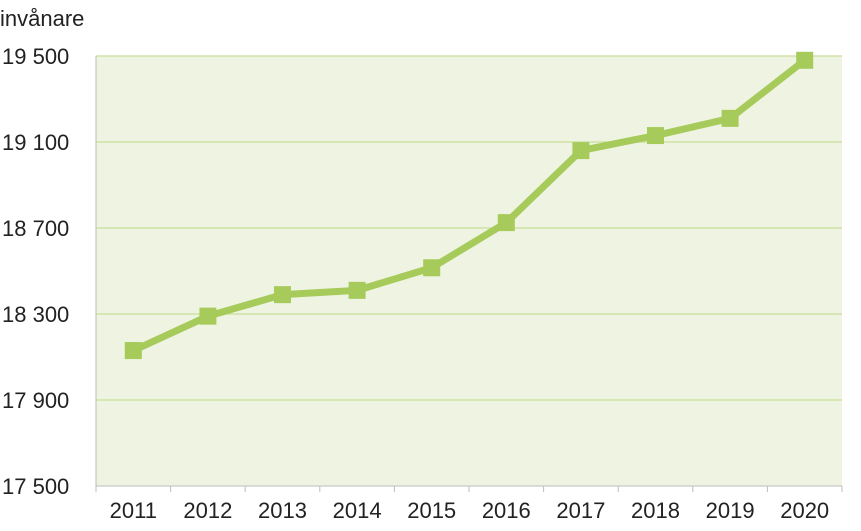 This screenshot has height=531, width=861. What do you see at coordinates (431, 510) in the screenshot?
I see `x-tick-label: 2015` at bounding box center [431, 510].